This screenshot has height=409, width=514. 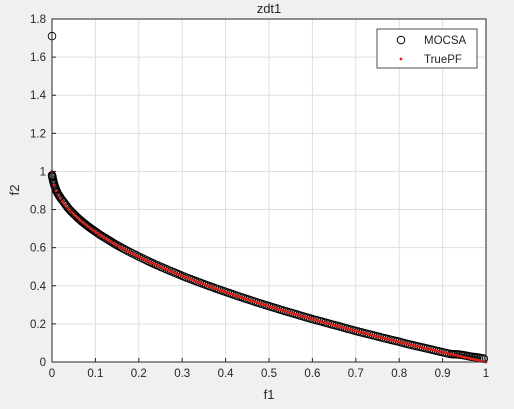 I want to click on x-axis-label: f1, so click(x=269, y=394).